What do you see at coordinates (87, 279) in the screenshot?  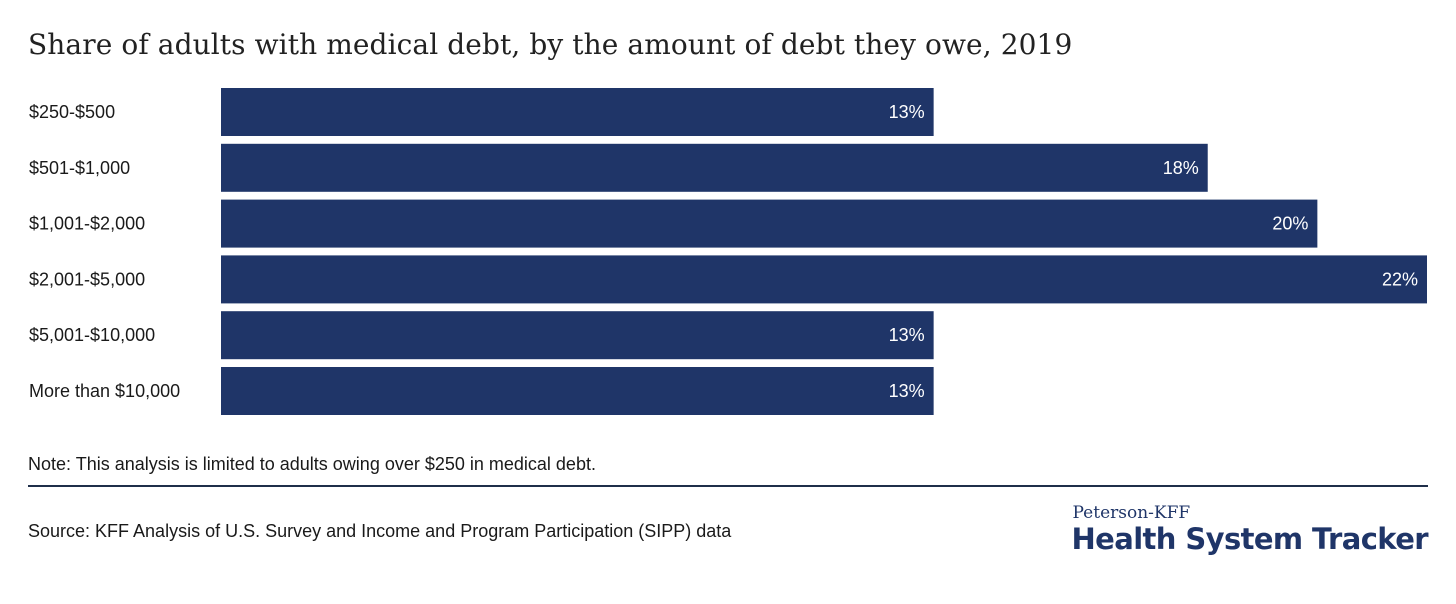 I see `category-label: $2,001-$5,000` at bounding box center [87, 279].